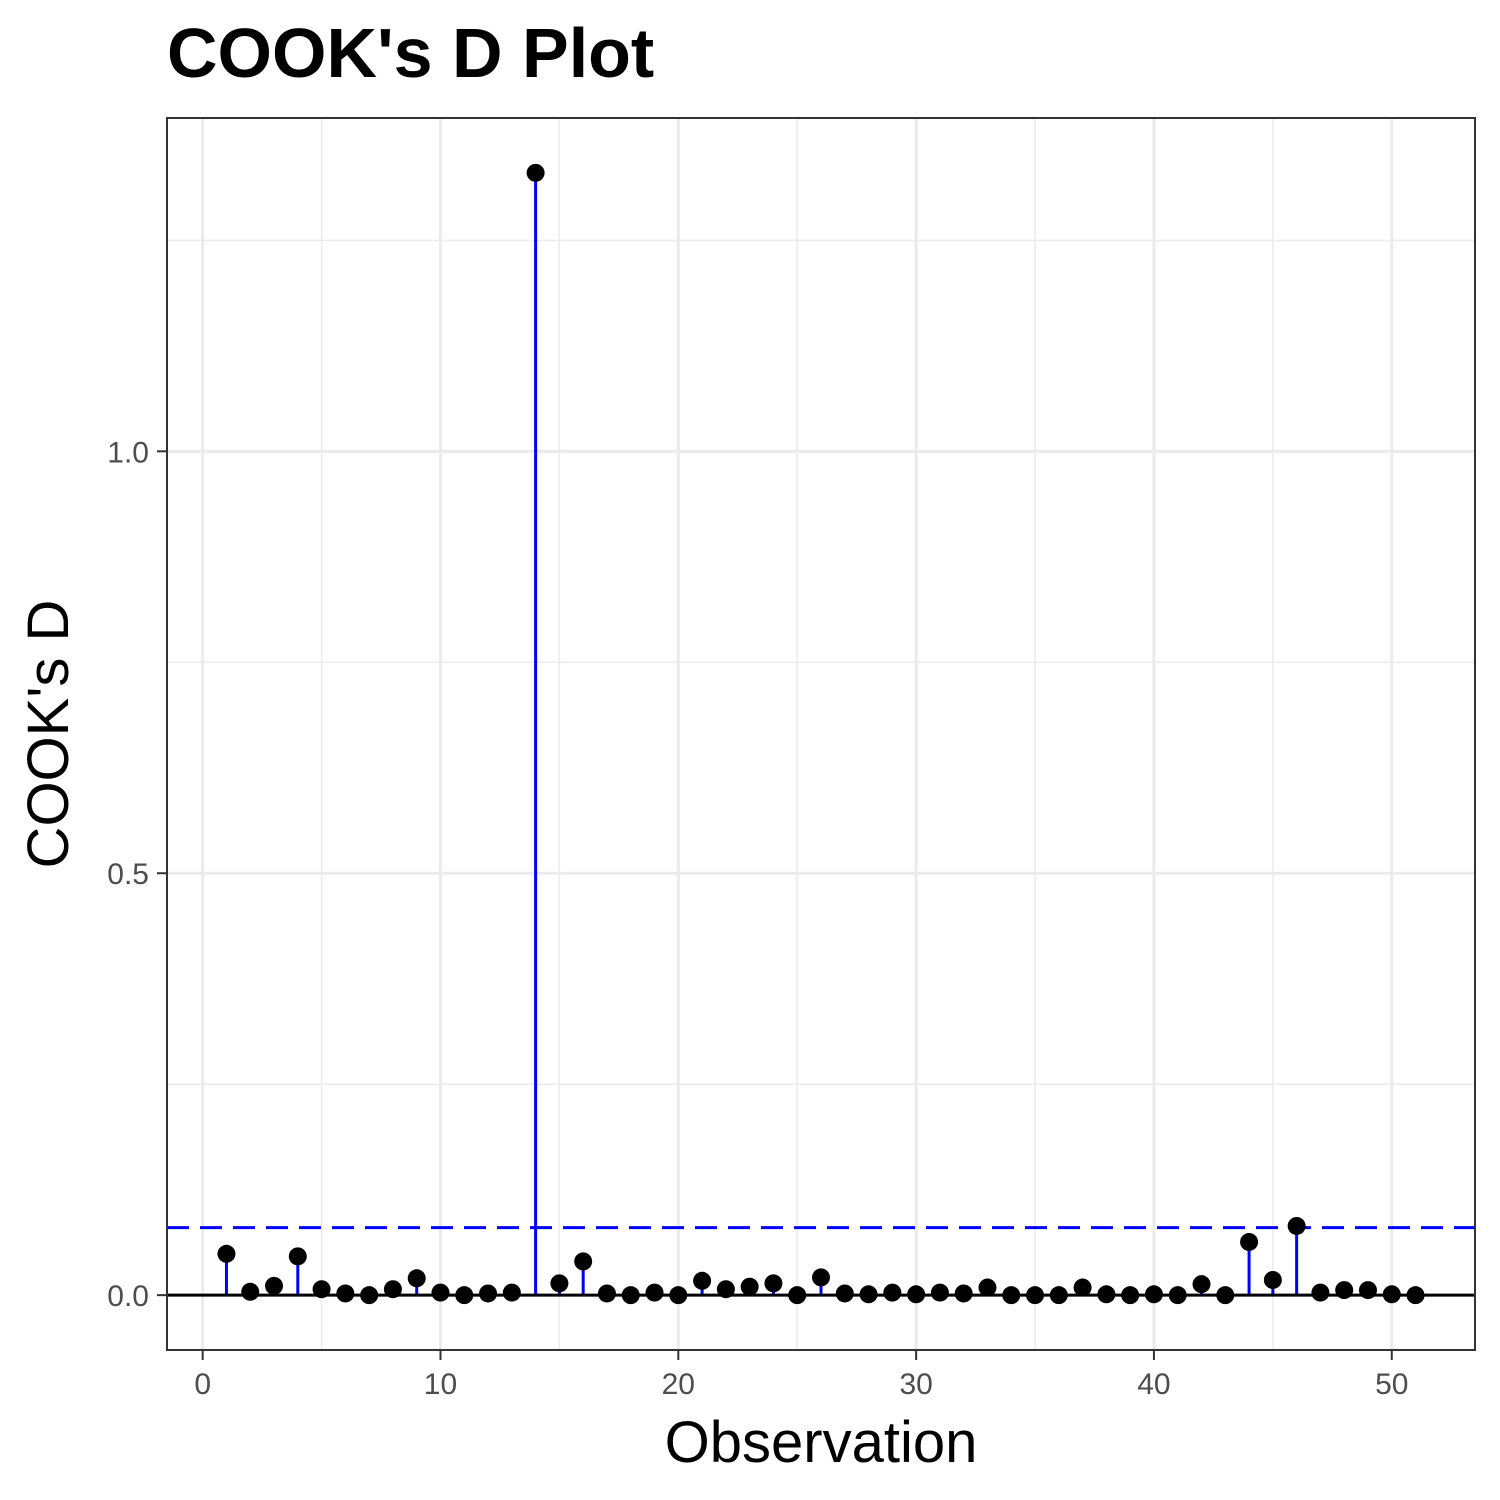 Image resolution: width=1500 pixels, height=1500 pixels. What do you see at coordinates (1153, 1384) in the screenshot?
I see `x-tick-label: 40` at bounding box center [1153, 1384].